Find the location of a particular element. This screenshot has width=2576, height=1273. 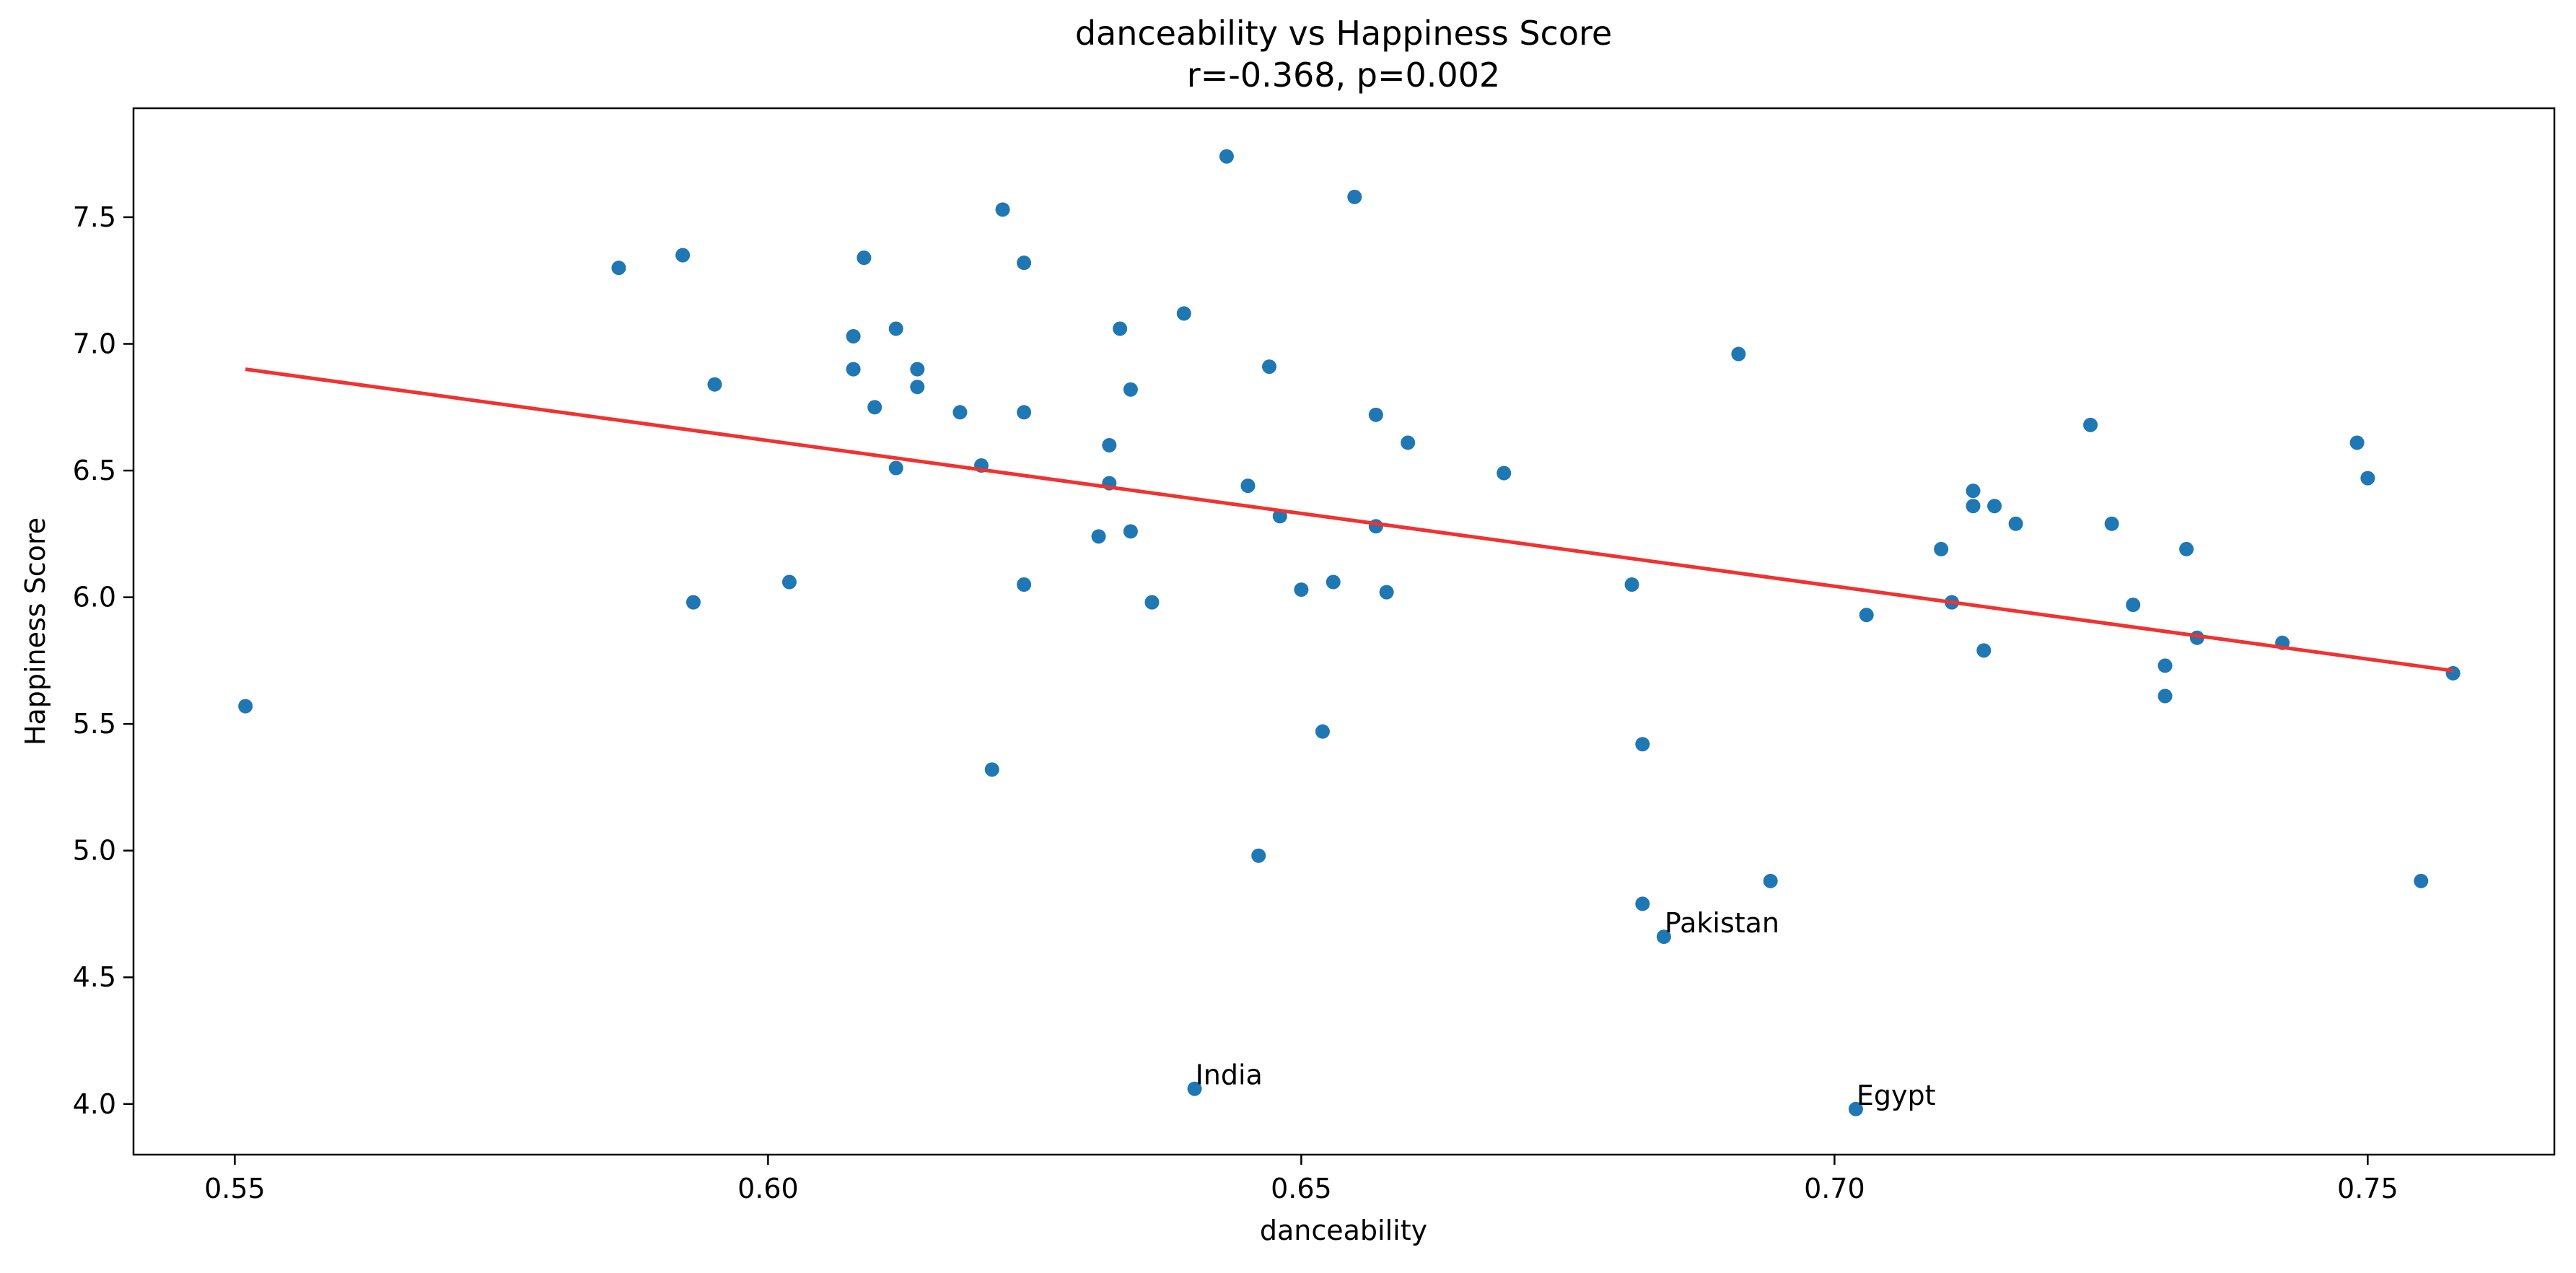

y-tick-label: 4.0 is located at coordinates (94, 1104).